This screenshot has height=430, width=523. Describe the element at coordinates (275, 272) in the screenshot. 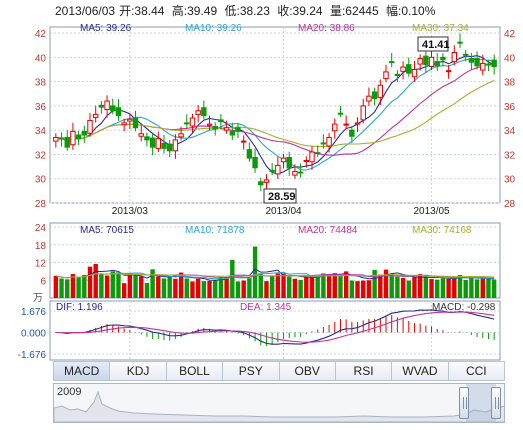

I see `volume-bars` at that location.